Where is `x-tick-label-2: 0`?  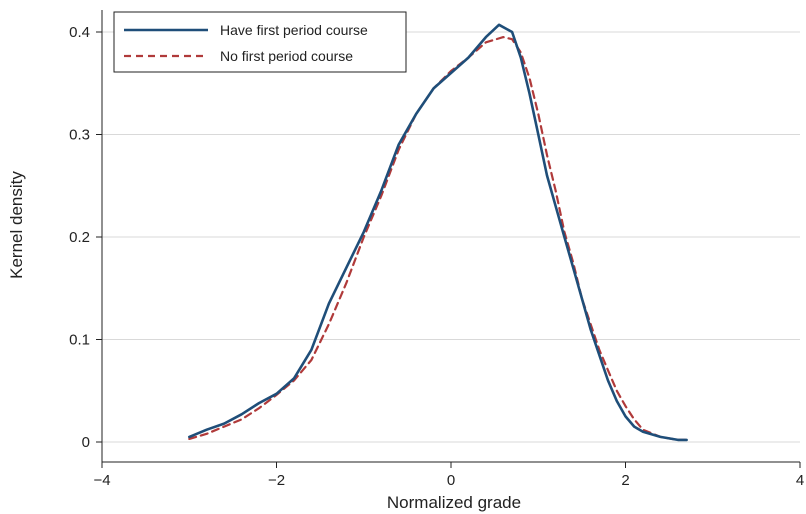 x-tick-label-2: 0 is located at coordinates (451, 480).